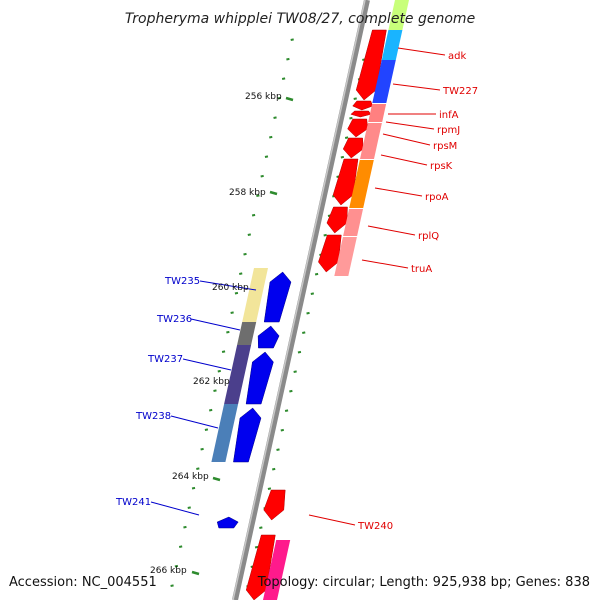 The width and height of the screenshot is (600, 600). What do you see at coordinates (238, 374) in the screenshot?
I see `gene-block-tw237` at bounding box center [238, 374].